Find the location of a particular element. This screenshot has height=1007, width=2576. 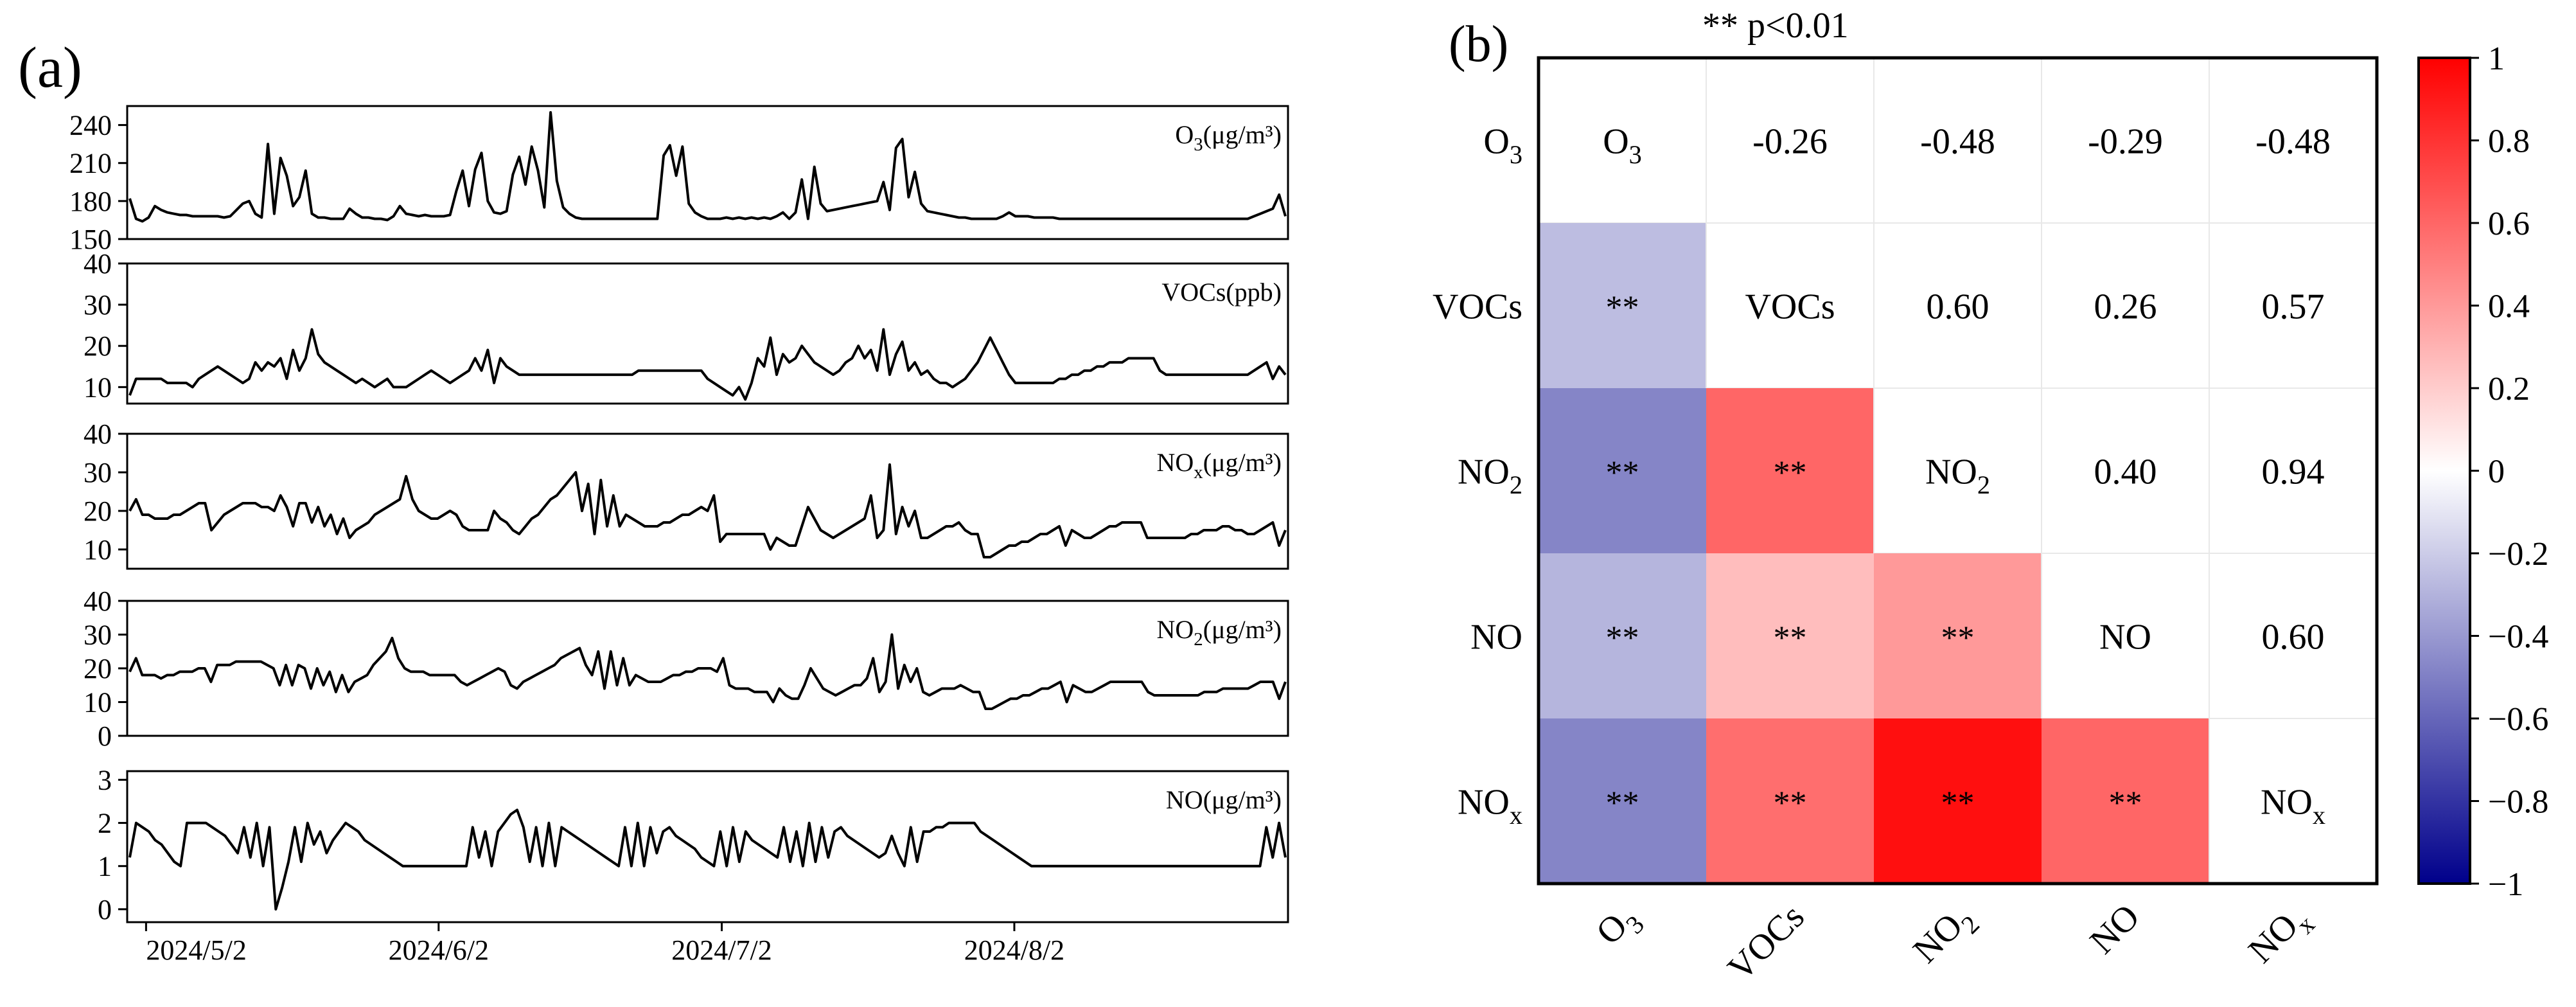

row-label-no2: NO2 is located at coordinates (1490, 476).